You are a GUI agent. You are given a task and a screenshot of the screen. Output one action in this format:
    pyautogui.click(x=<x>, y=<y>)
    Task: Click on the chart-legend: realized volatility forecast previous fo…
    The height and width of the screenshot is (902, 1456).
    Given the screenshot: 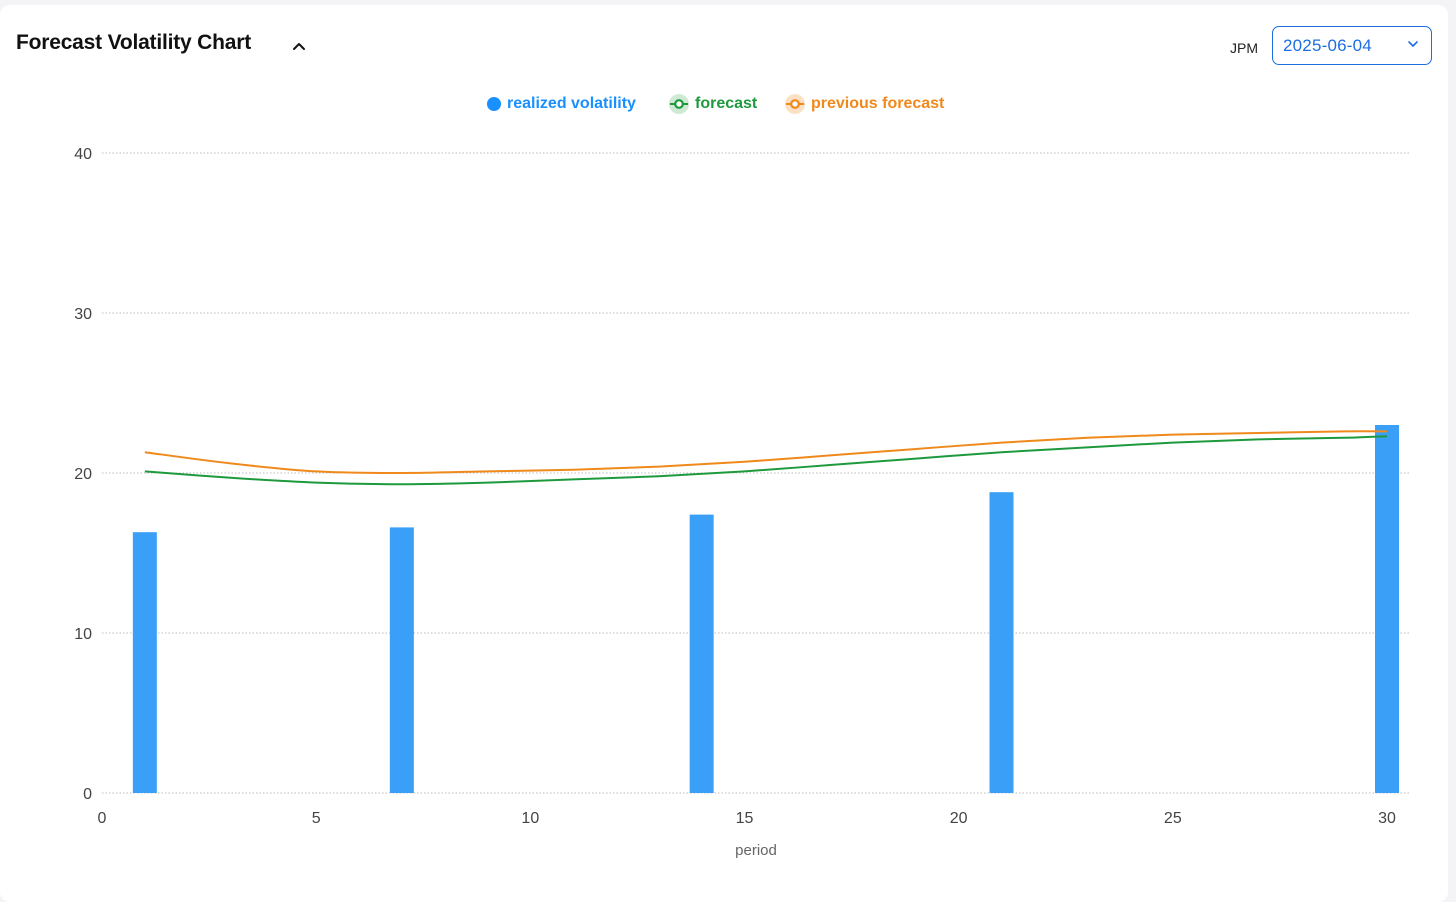 What is the action you would take?
    pyautogui.click(x=724, y=104)
    